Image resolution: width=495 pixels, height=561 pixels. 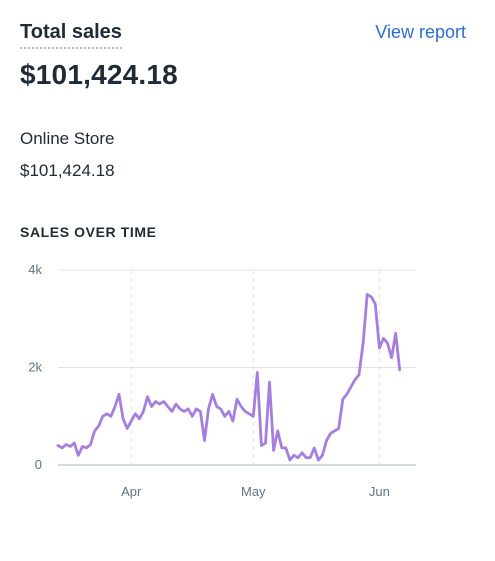 I want to click on total-sales-value: $101,424.18, so click(x=99, y=74).